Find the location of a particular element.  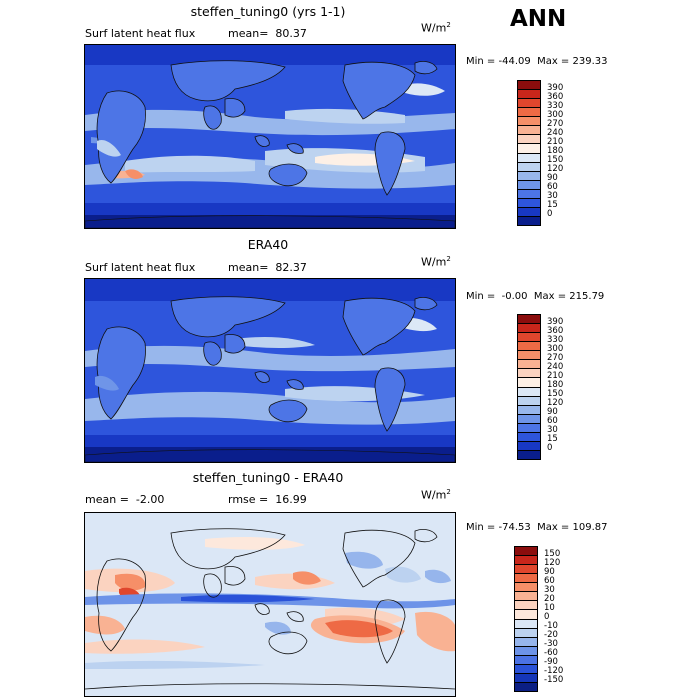

colorbar-obs is located at coordinates (529, 387).